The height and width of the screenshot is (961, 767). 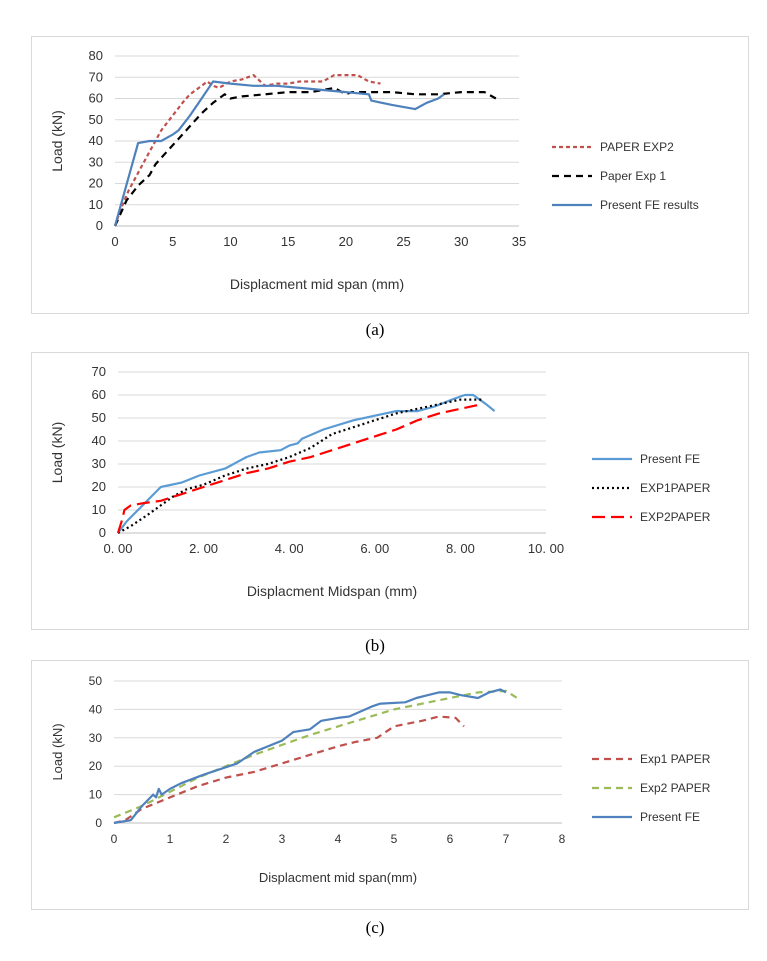 I want to click on x-tick-label: 8, so click(x=562, y=839).